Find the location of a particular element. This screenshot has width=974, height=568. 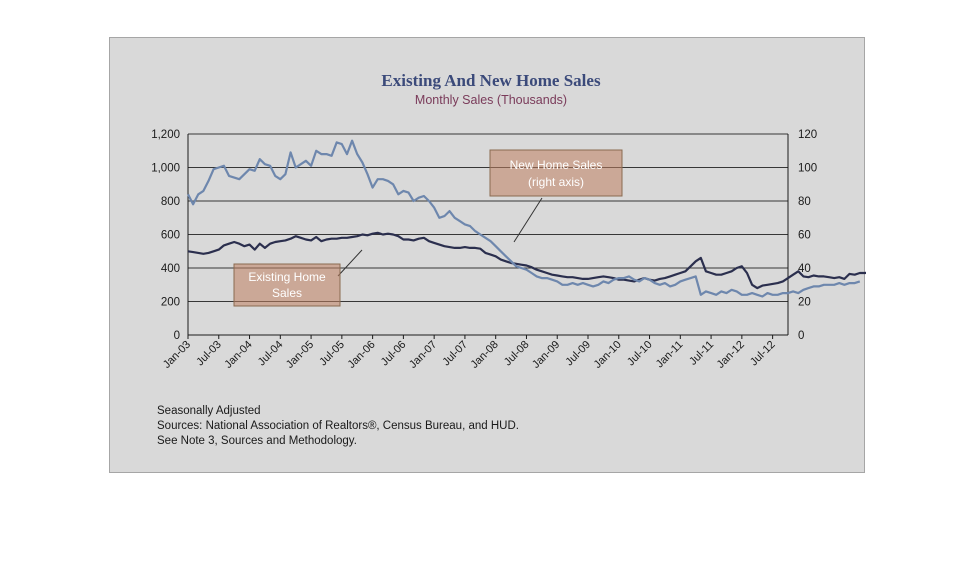

left-tick-label: 400 is located at coordinates (170, 269).